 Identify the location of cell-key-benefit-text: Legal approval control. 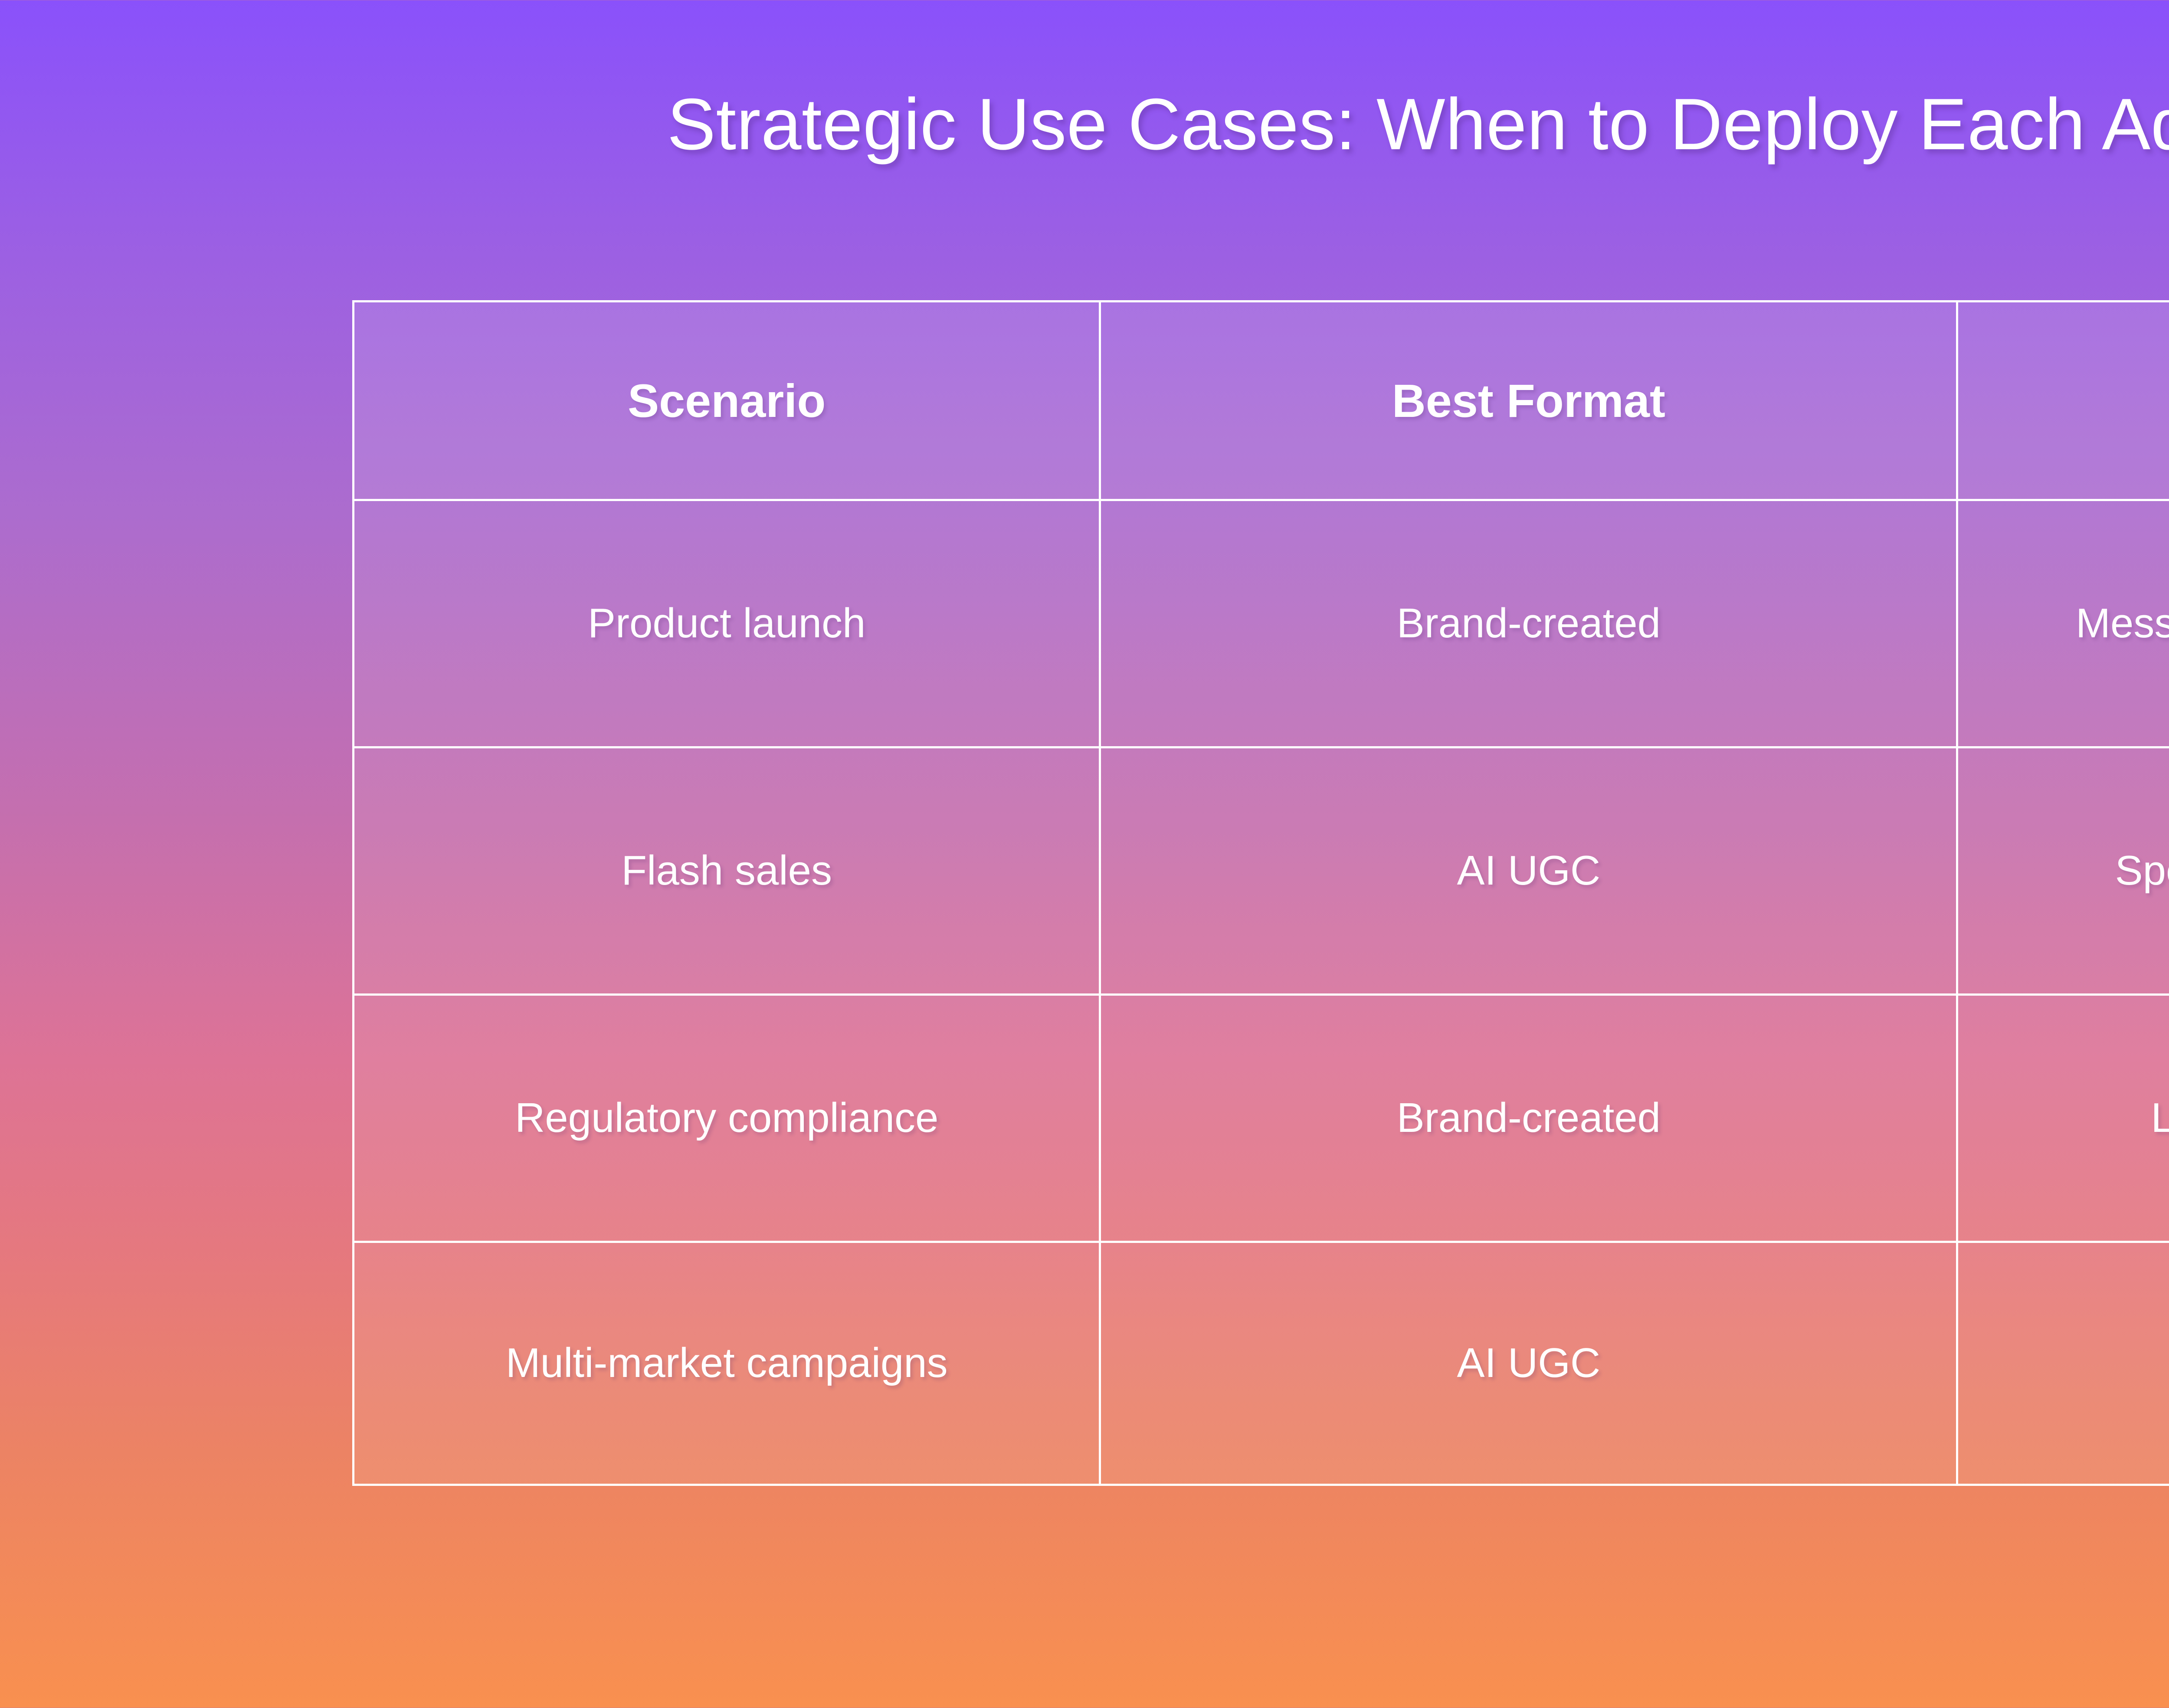
(2160, 1118).